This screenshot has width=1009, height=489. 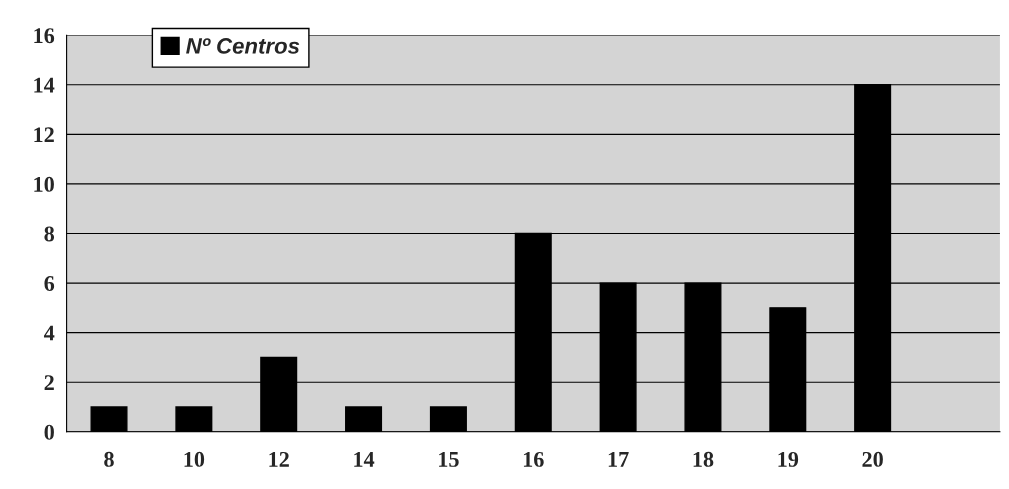 What do you see at coordinates (49, 432) in the screenshot?
I see `y-tick-label: 0` at bounding box center [49, 432].